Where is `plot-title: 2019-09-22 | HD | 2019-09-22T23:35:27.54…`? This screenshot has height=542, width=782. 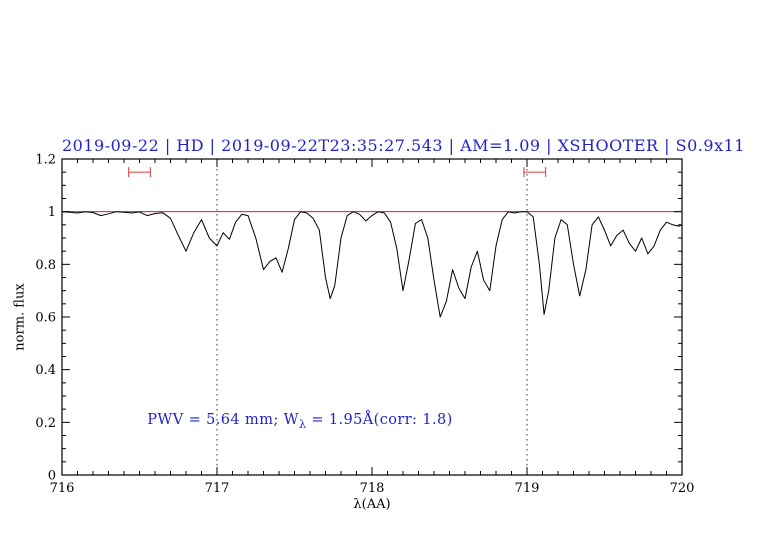 plot-title: 2019-09-22 | HD | 2019-09-22T23:35:27.54… is located at coordinates (403, 145).